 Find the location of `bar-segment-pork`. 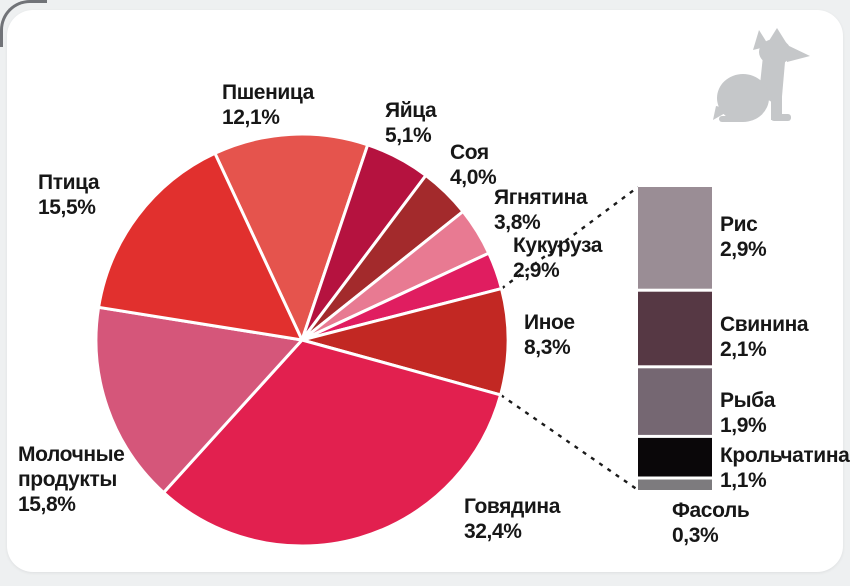

bar-segment-pork is located at coordinates (675, 328).